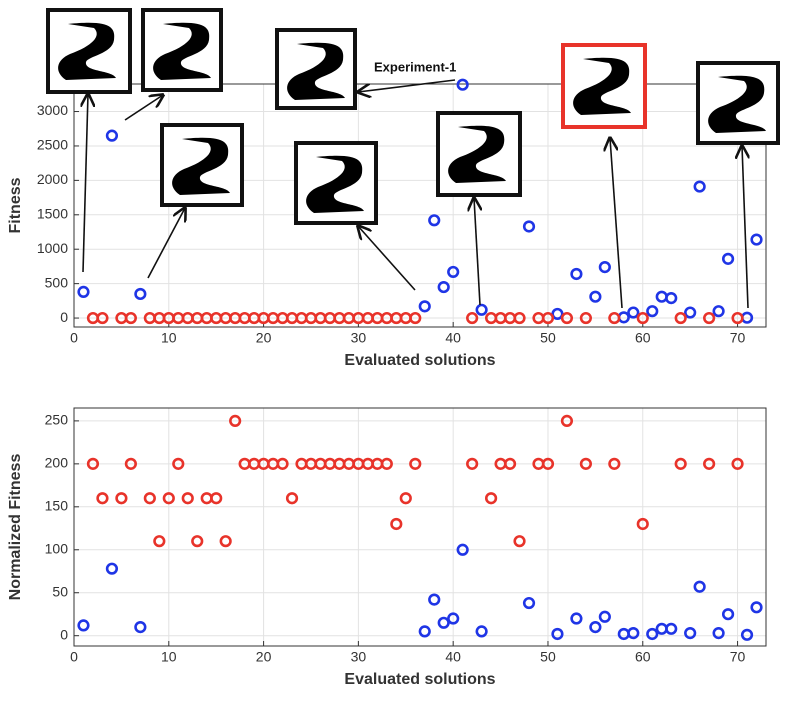 Image resolution: width=798 pixels, height=711 pixels. What do you see at coordinates (52, 145) in the screenshot?
I see `y-tick-label: 2500` at bounding box center [52, 145].